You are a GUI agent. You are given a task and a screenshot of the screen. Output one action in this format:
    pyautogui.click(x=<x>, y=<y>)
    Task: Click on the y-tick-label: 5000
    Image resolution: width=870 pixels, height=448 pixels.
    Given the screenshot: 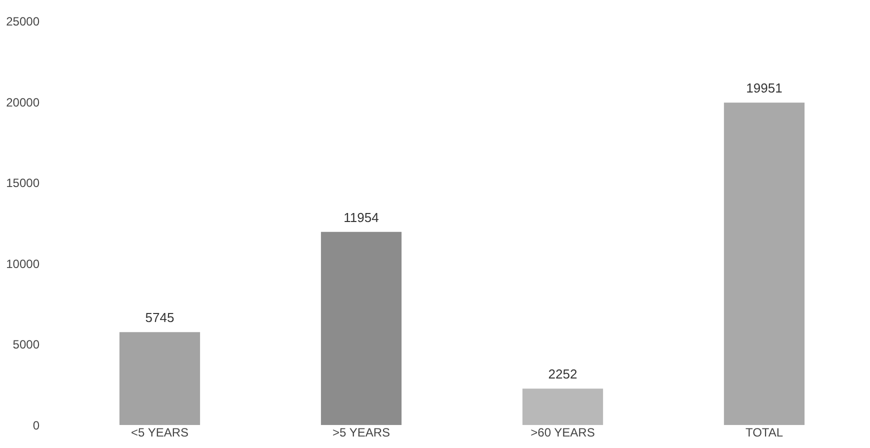 What is the action you would take?
    pyautogui.click(x=26, y=345)
    